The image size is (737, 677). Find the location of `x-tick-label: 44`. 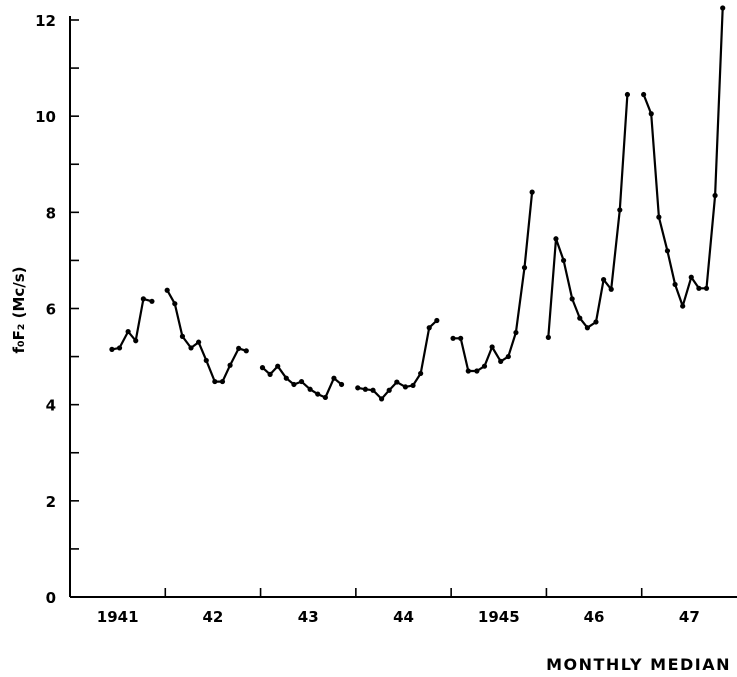

x-tick-label: 44 is located at coordinates (403, 617).